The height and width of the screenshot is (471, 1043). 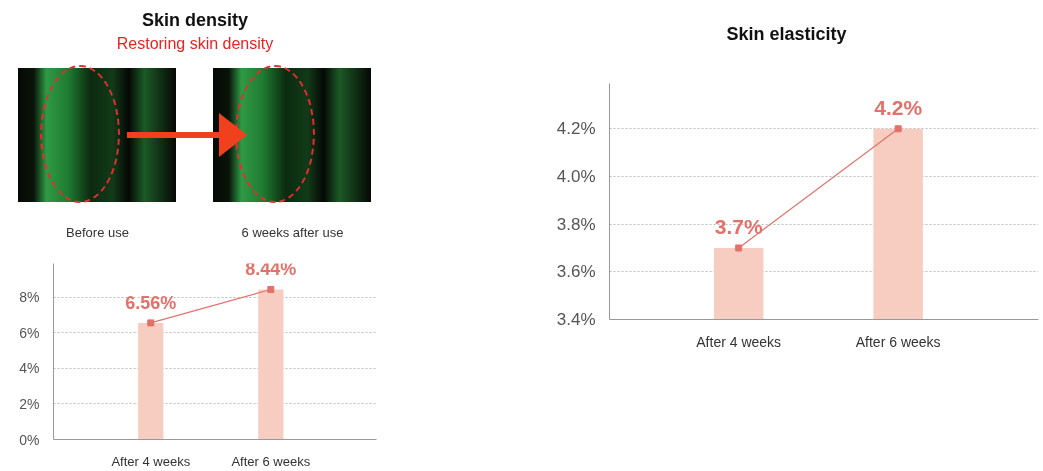 What do you see at coordinates (576, 272) in the screenshot?
I see `y-tick-label: 3.6%` at bounding box center [576, 272].